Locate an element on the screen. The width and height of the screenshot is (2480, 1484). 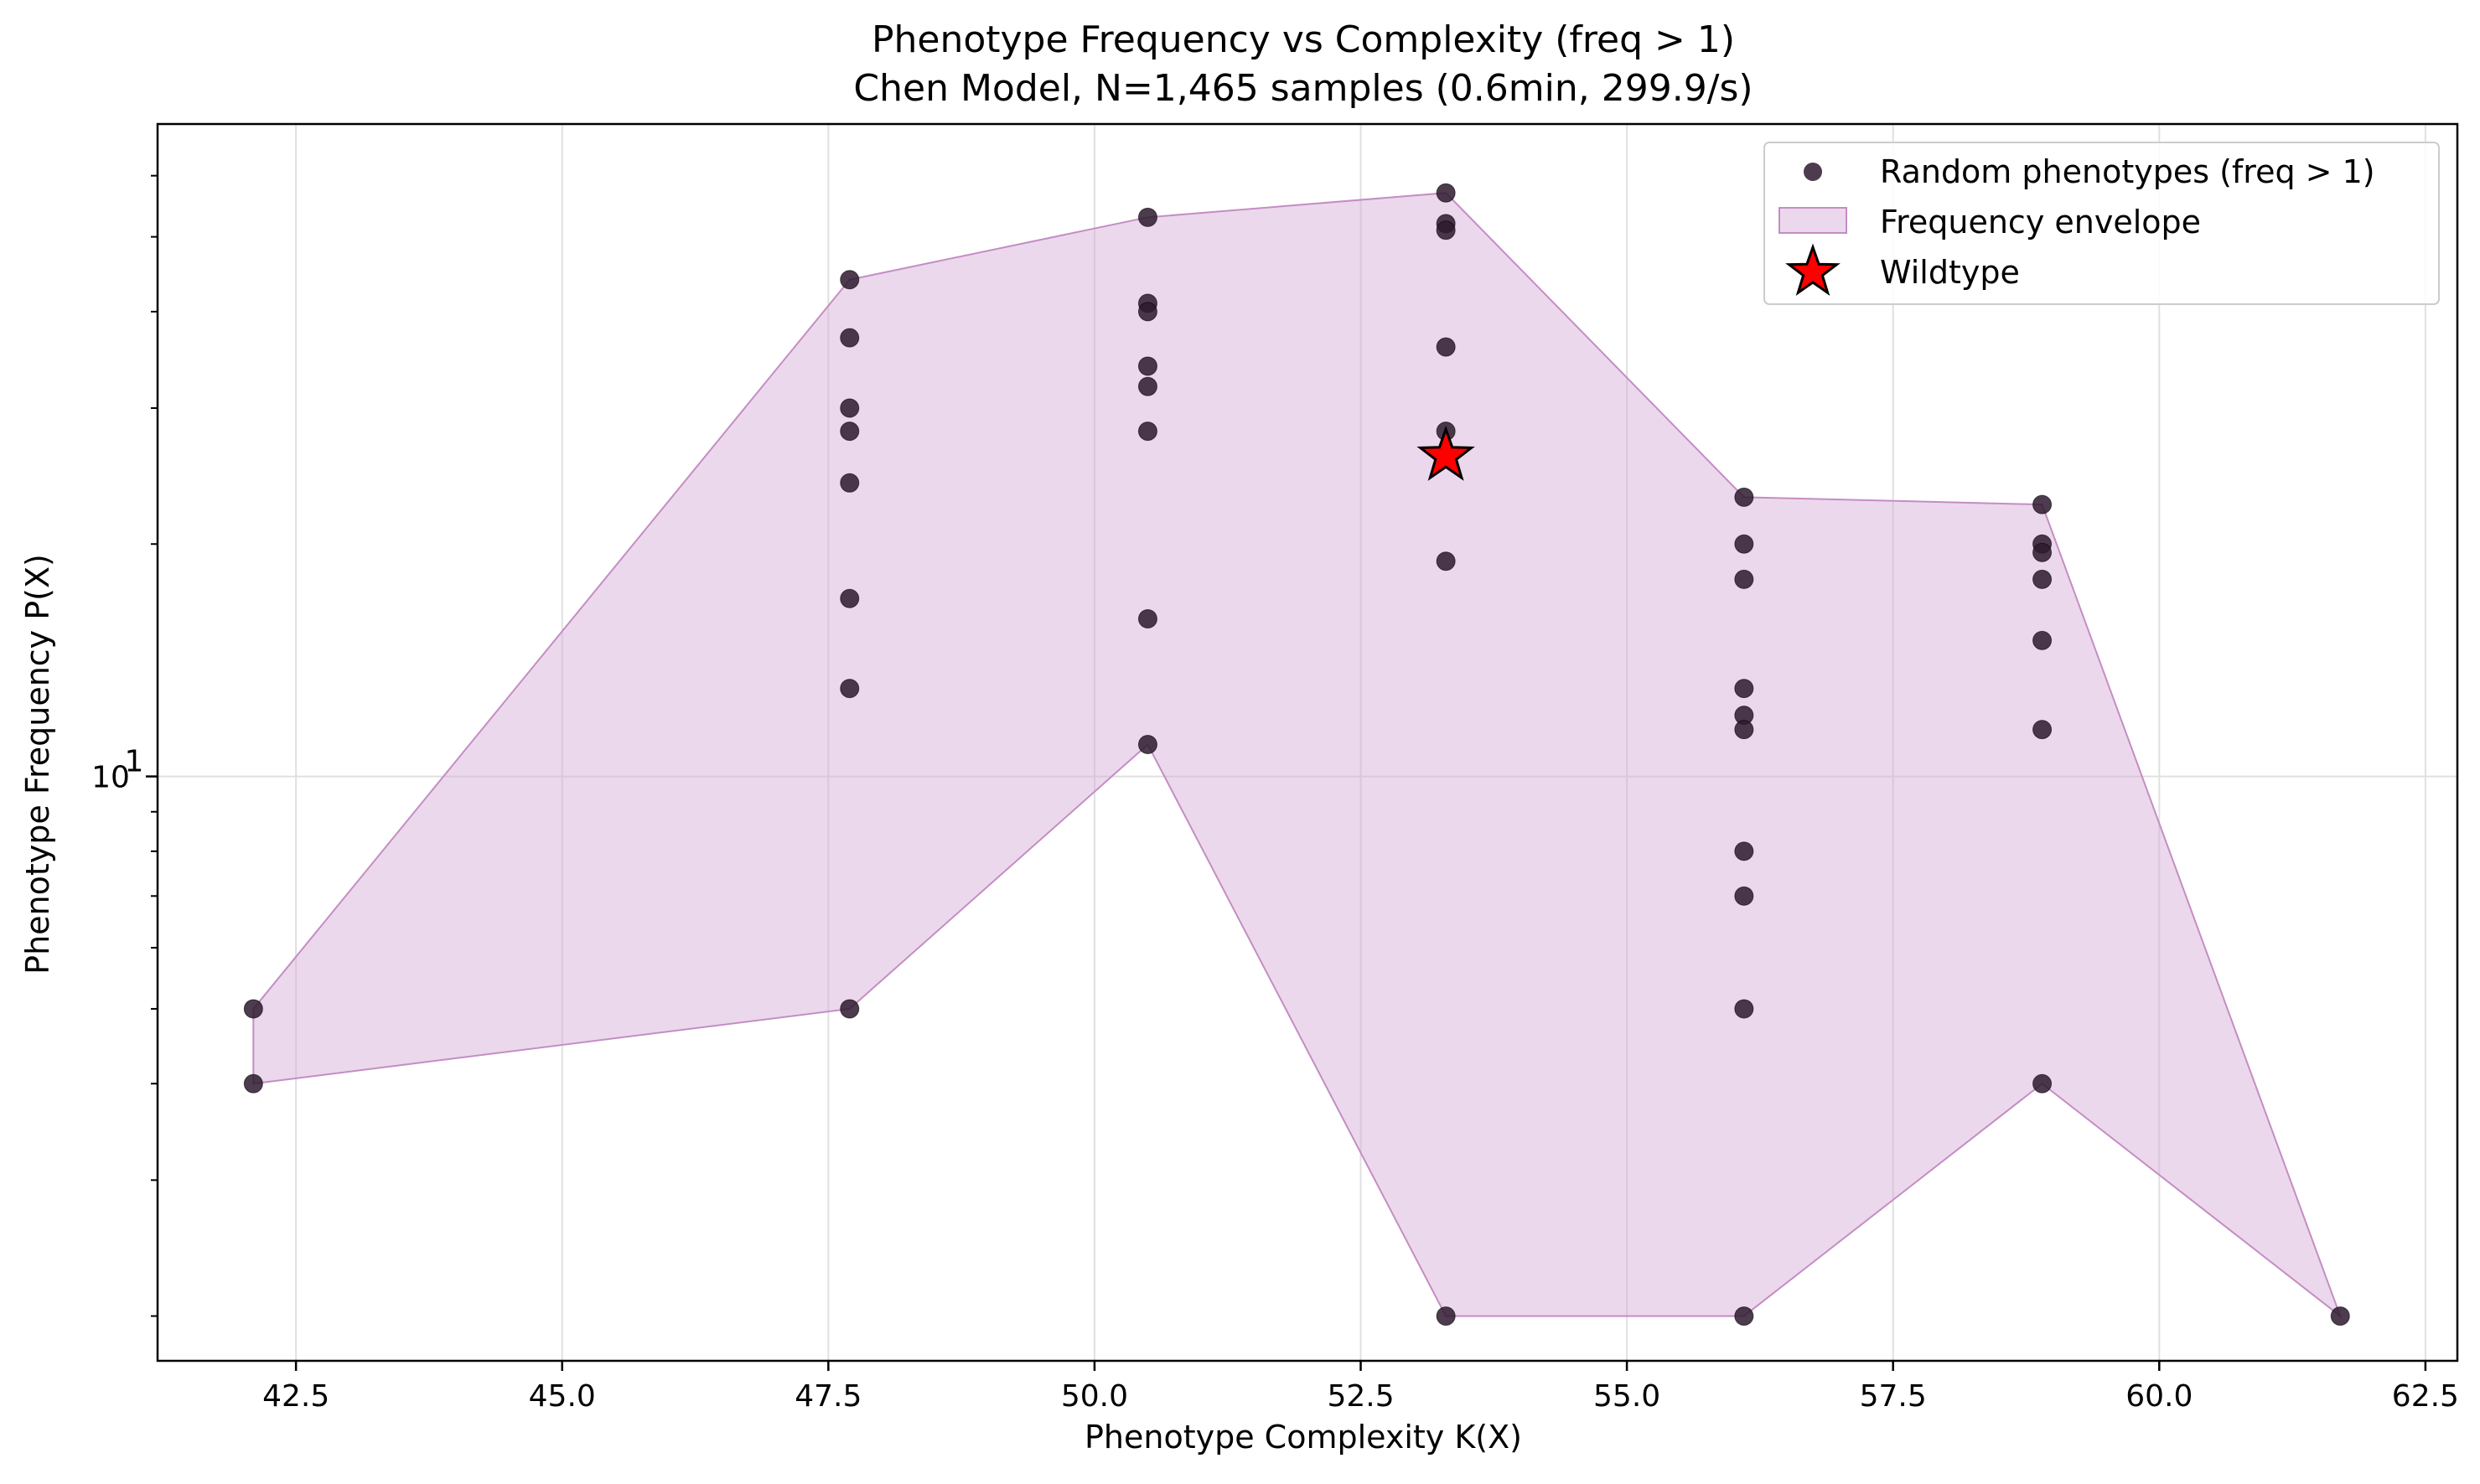
y-tick-label-exponent: 1 is located at coordinates (134, 762).